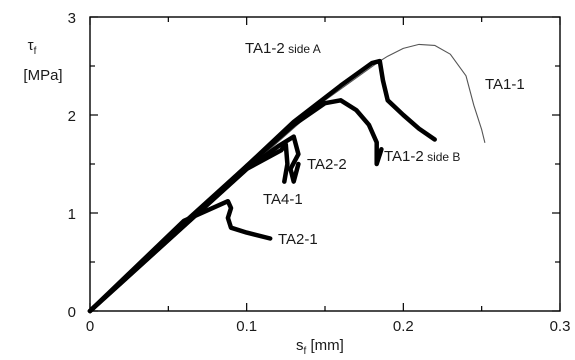 The image size is (575, 360). I want to click on y-axis-unit: [MPa], so click(42, 75).